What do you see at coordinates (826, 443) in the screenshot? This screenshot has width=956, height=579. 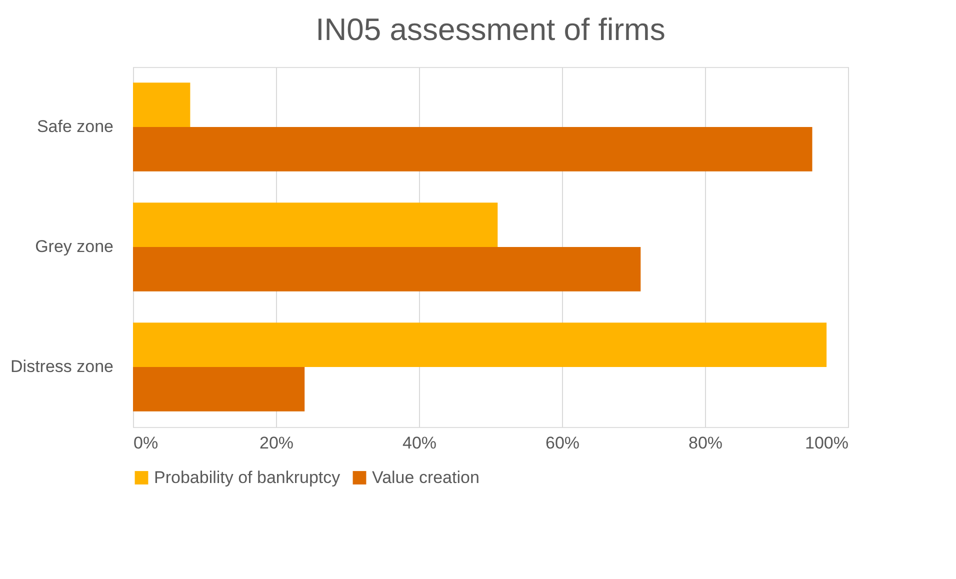 I see `x-tick-label: 100%` at bounding box center [826, 443].